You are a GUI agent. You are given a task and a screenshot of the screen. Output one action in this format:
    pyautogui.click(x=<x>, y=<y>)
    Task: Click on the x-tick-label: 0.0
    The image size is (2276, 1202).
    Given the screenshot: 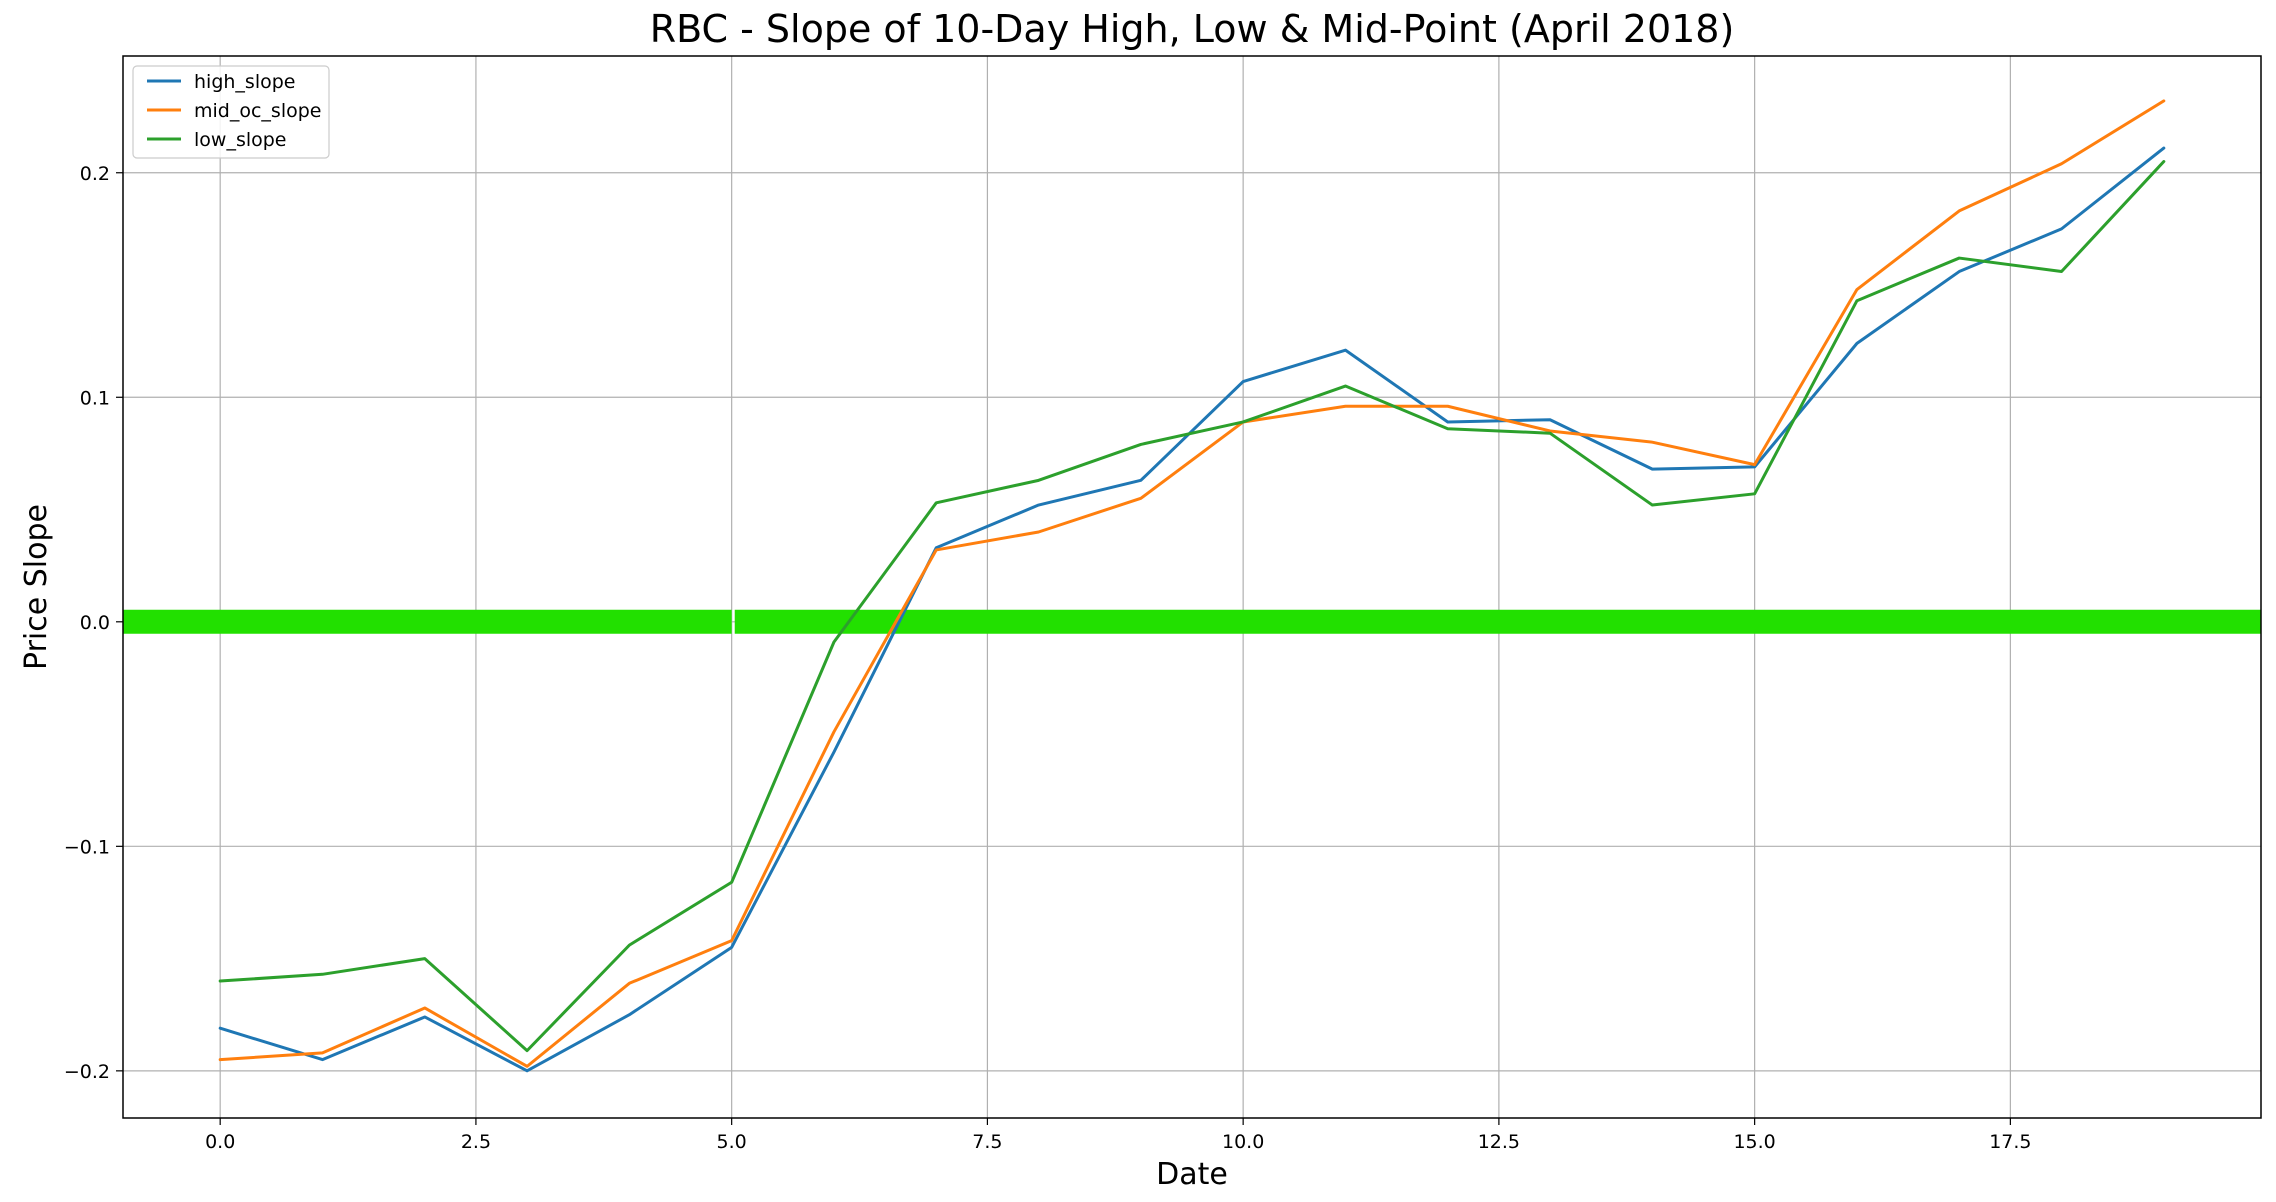 What is the action you would take?
    pyautogui.click(x=220, y=1142)
    